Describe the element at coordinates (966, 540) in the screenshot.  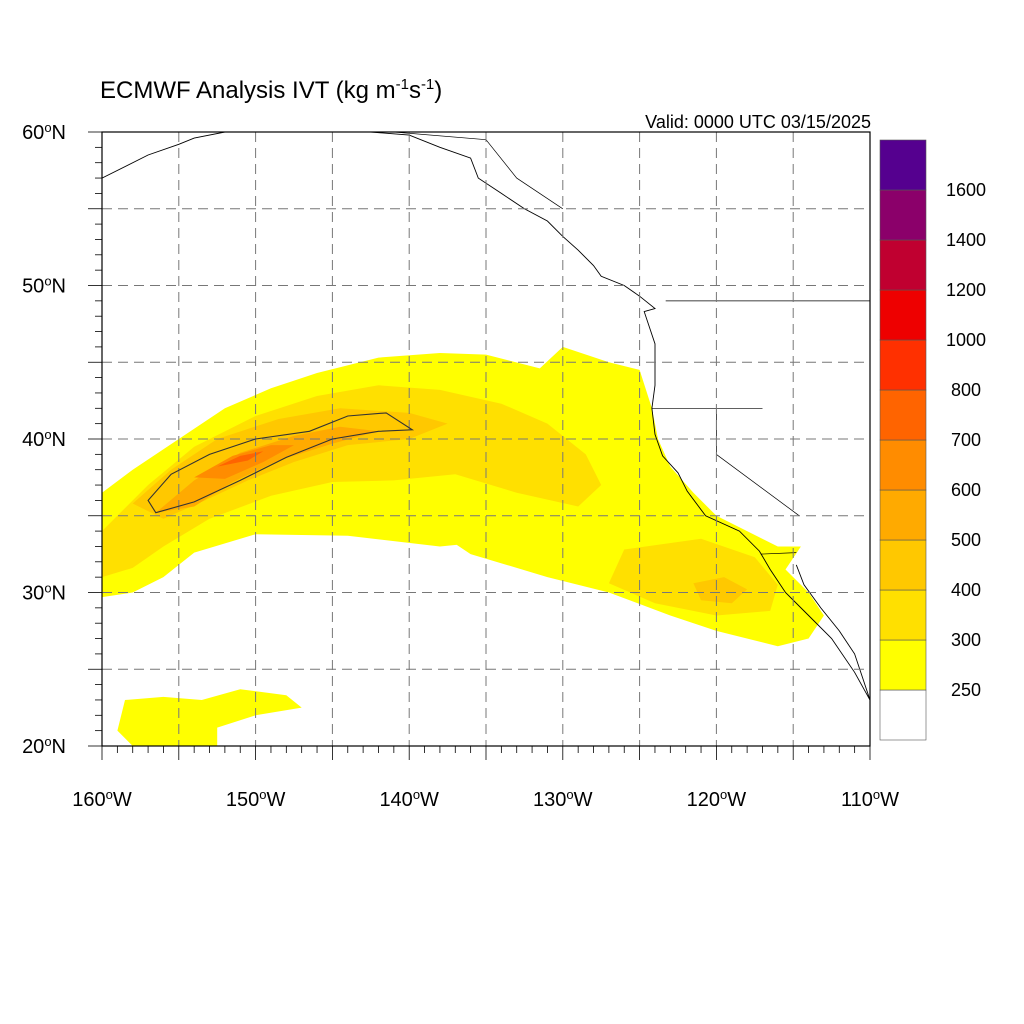
I see `colorbar-label: 500` at that location.